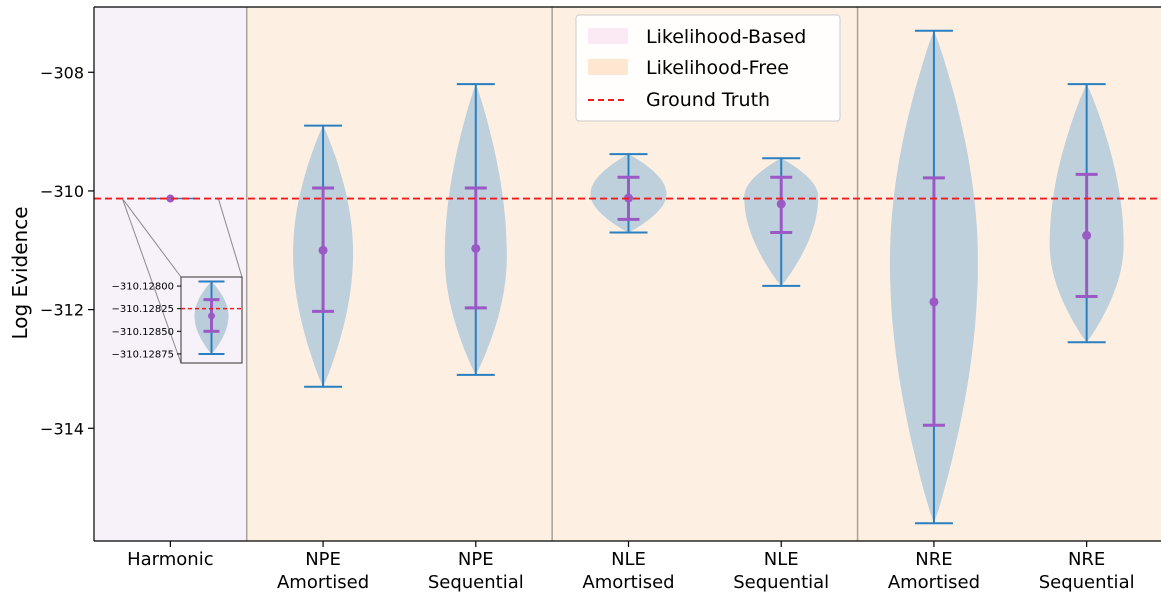  What do you see at coordinates (717, 68) in the screenshot?
I see `legend-label-likelihood-free: Likelihood-Free` at bounding box center [717, 68].